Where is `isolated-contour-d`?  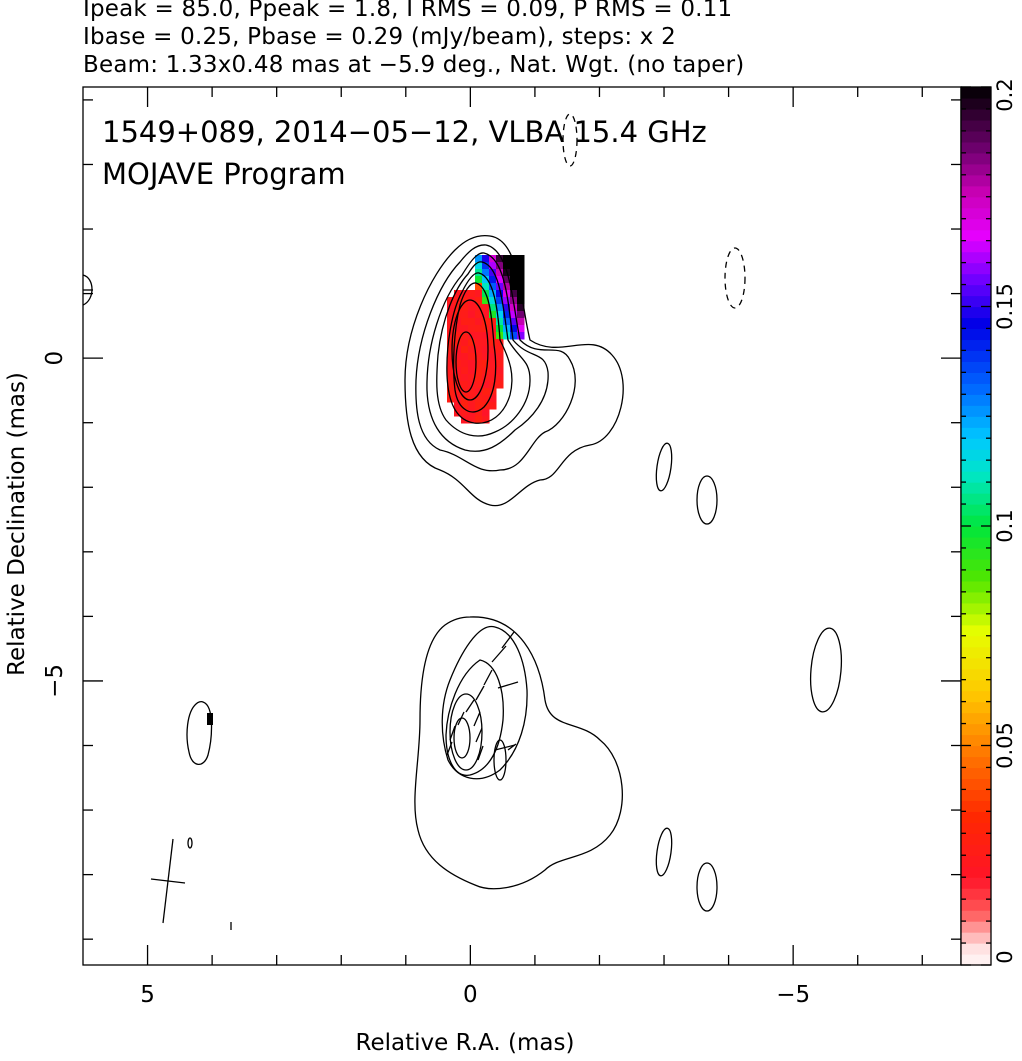 isolated-contour-d is located at coordinates (707, 887).